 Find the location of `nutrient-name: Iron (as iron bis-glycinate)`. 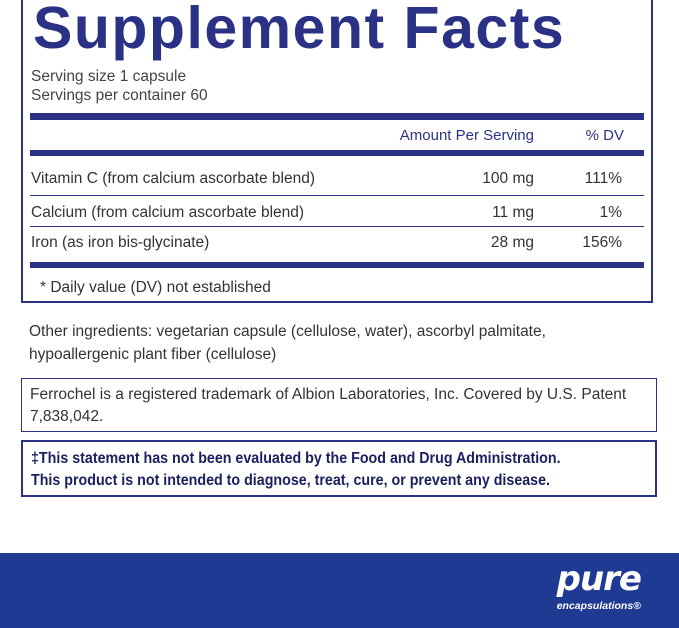

nutrient-name: Iron (as iron bis-glycinate) is located at coordinates (120, 242).